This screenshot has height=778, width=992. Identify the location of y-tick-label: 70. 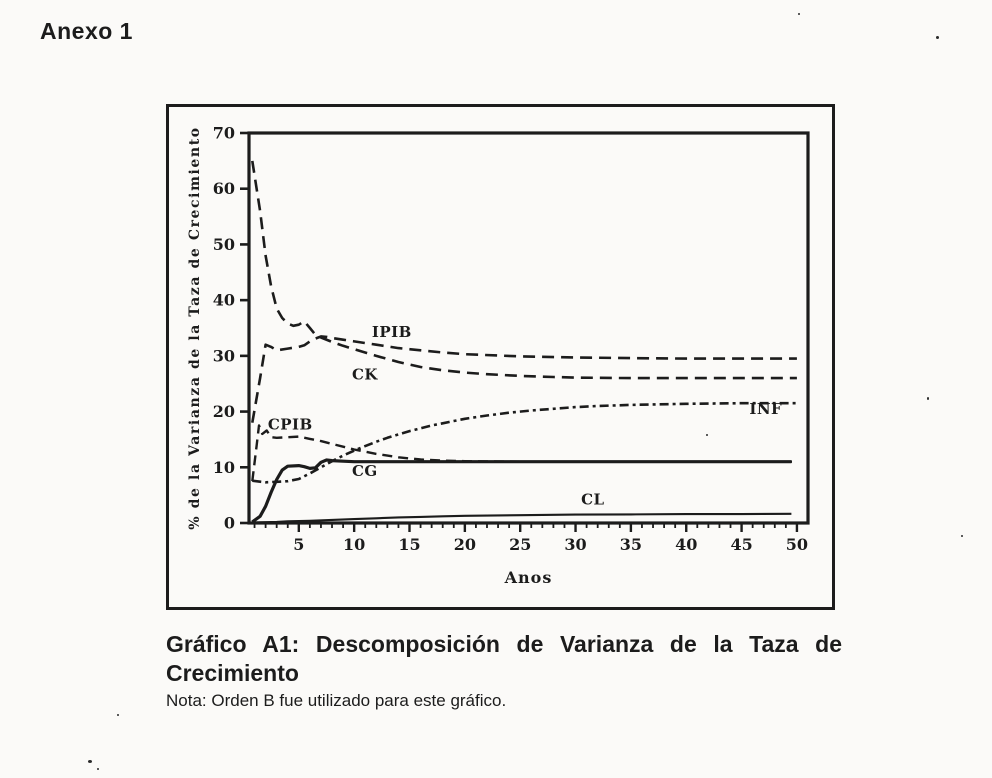
(224, 133).